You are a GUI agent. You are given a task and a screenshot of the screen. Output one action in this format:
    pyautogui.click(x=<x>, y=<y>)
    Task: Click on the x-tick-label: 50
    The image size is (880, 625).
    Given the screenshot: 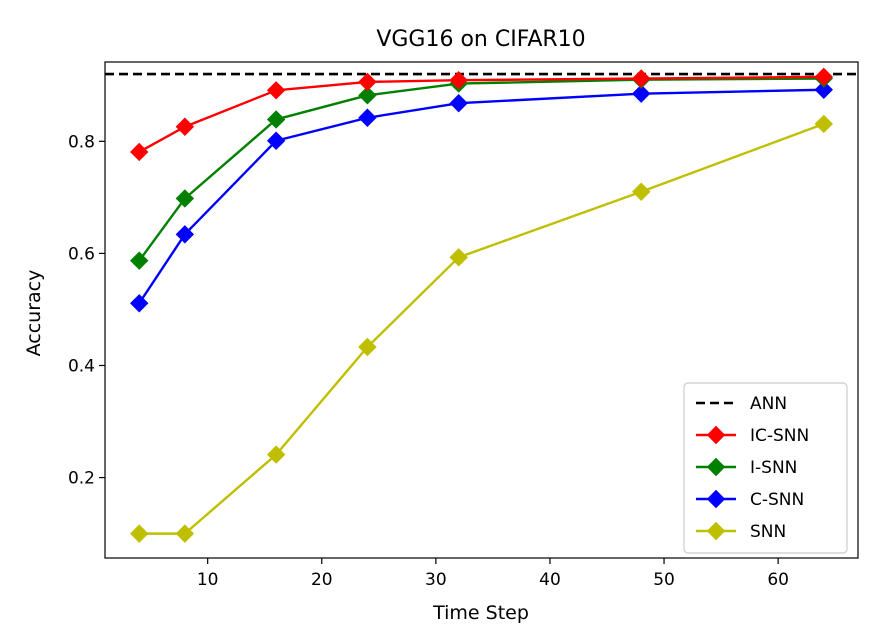 What is the action you would take?
    pyautogui.click(x=664, y=580)
    